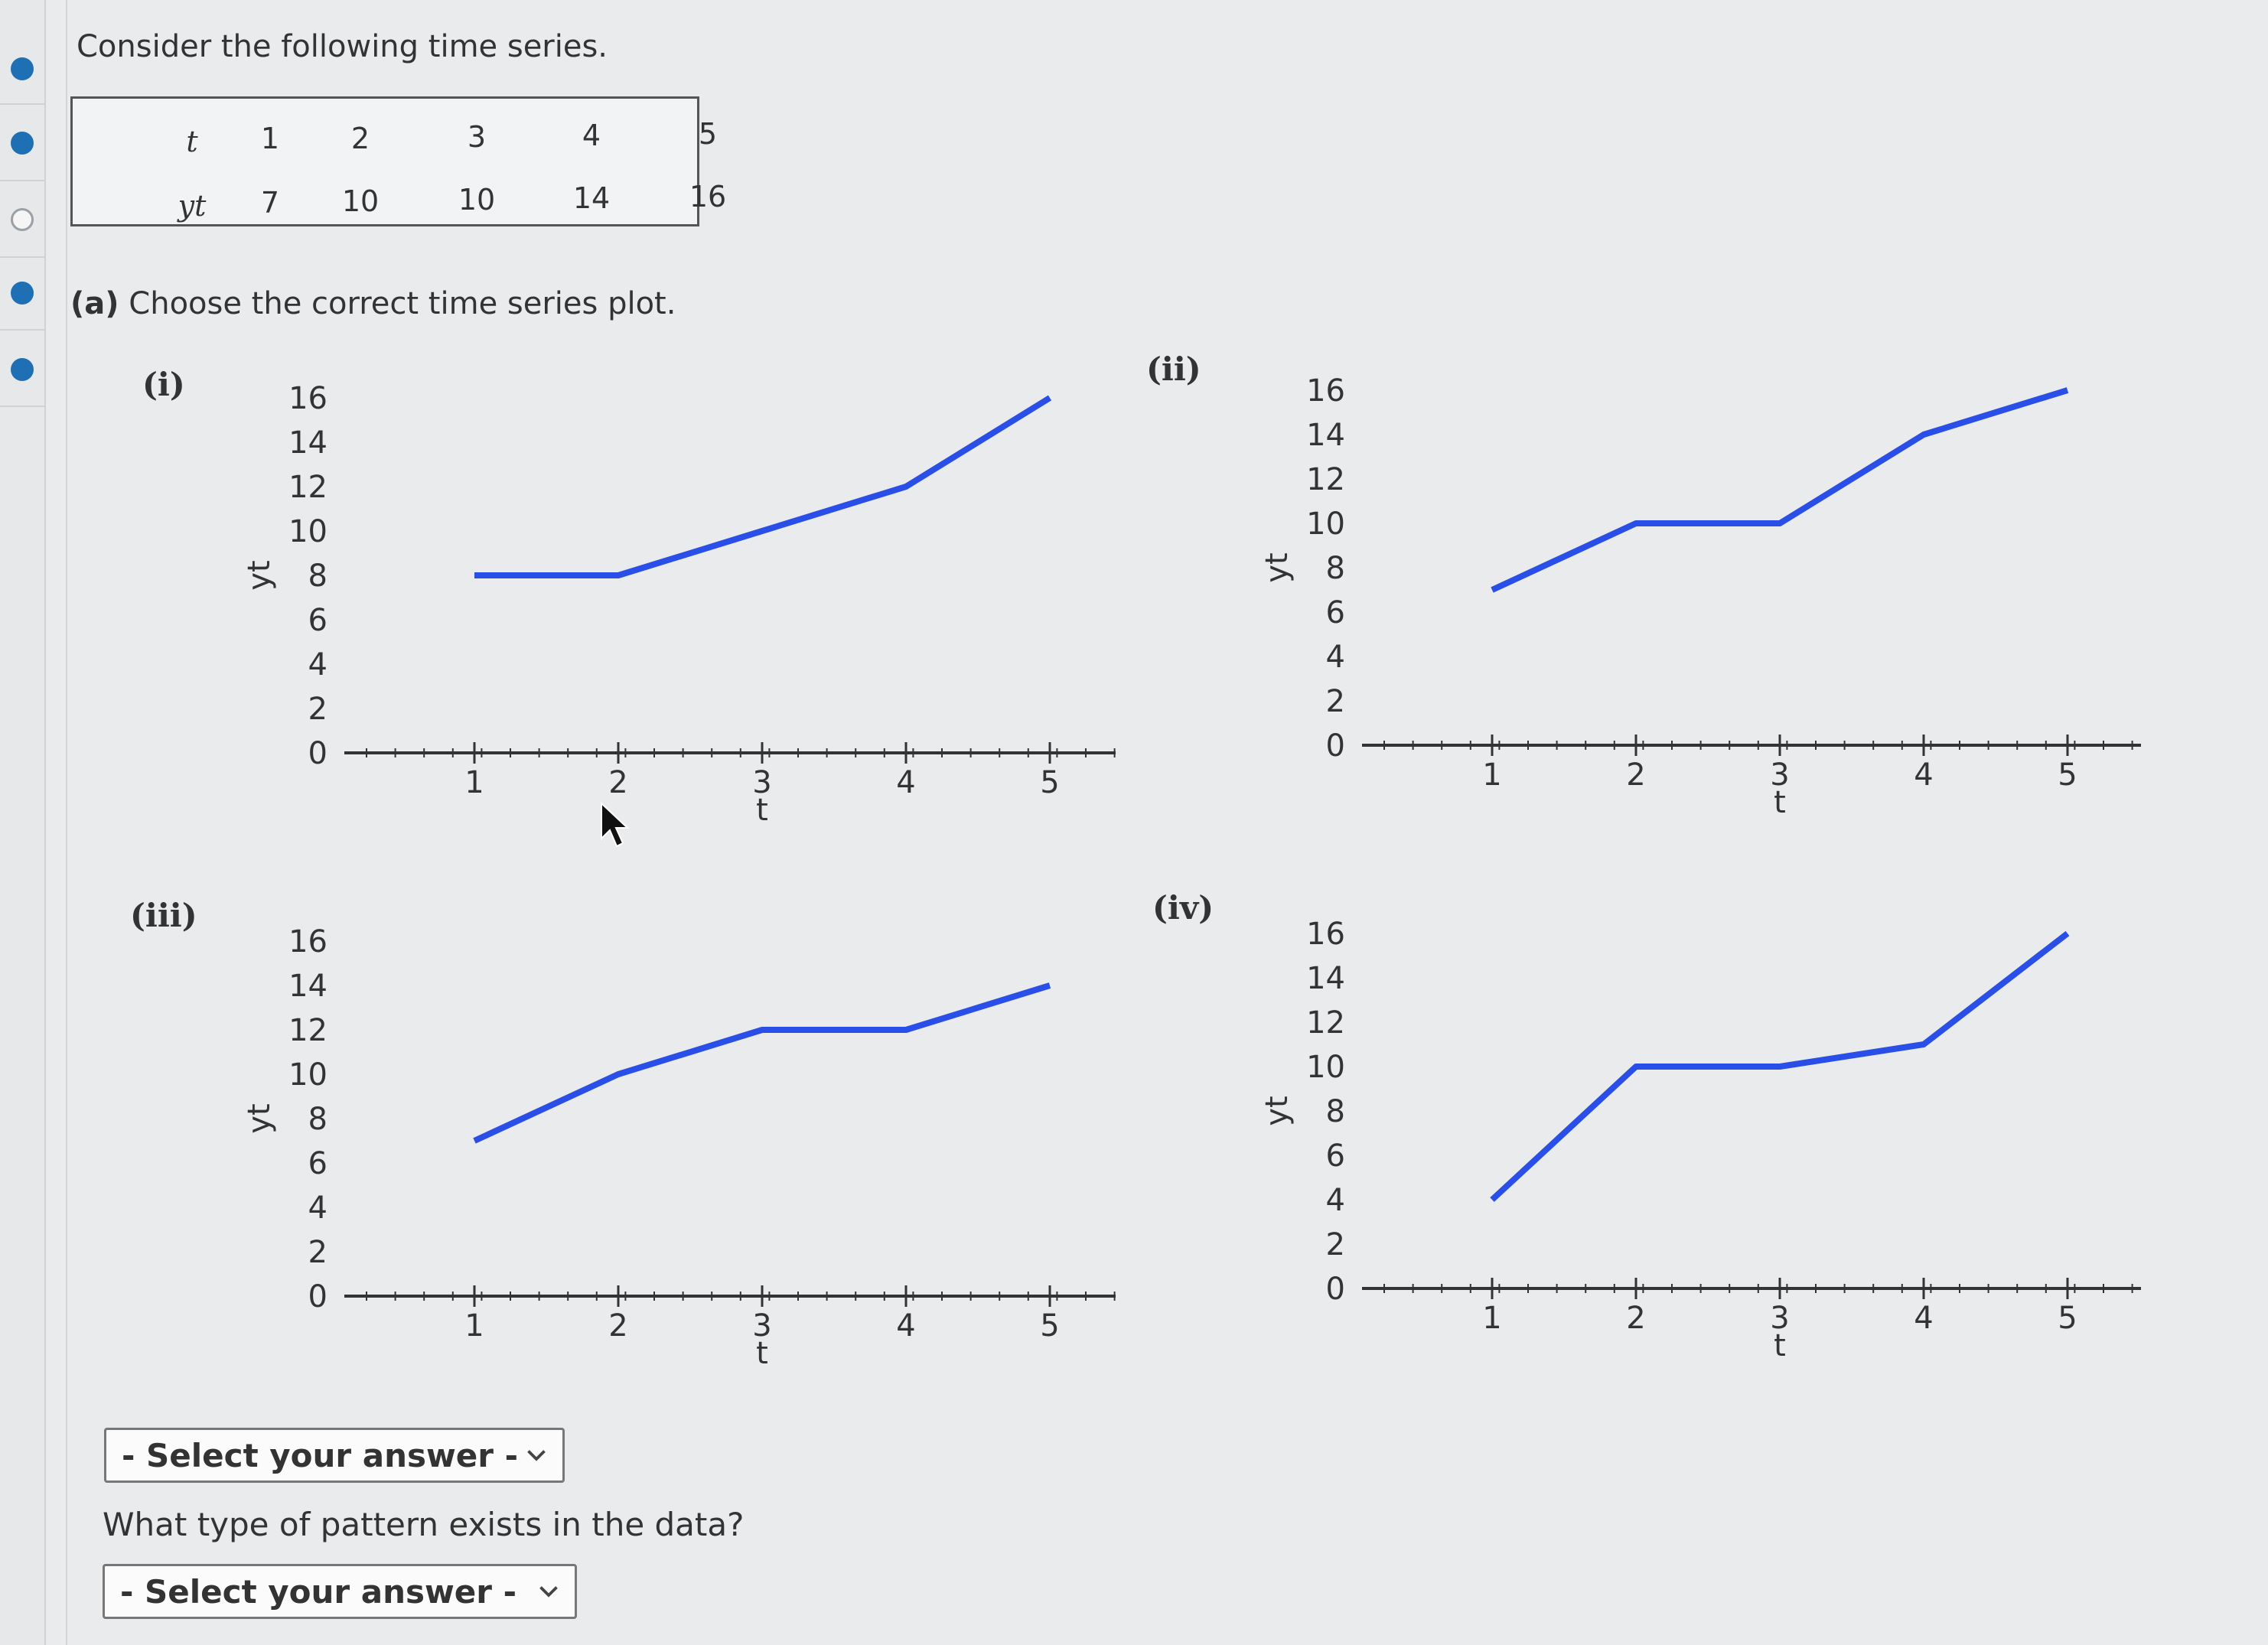  Describe the element at coordinates (318, 1591) in the screenshot. I see `pattern-select-value: - Select your answer -` at that location.